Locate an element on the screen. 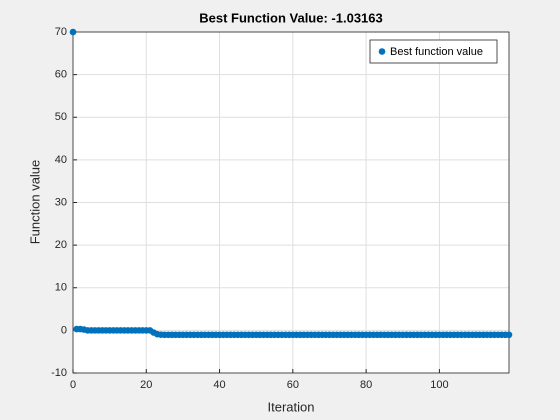 This screenshot has height=420, width=560. x-tick-label: 40 is located at coordinates (219, 385).